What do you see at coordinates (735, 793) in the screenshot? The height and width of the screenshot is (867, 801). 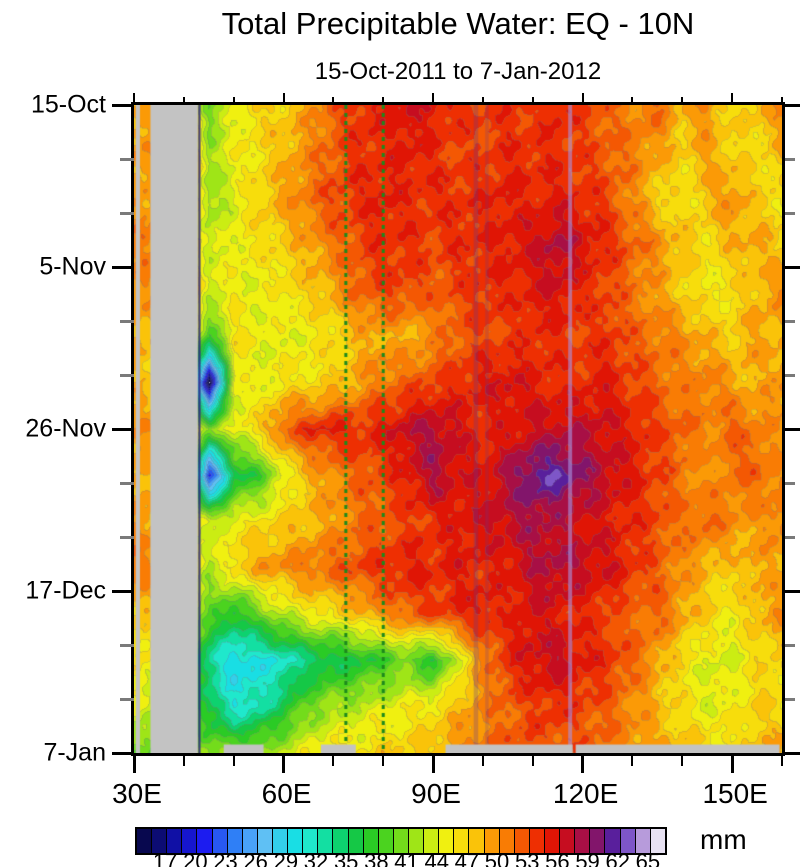 I see `x-axis-tick-label: 150E` at bounding box center [735, 793].